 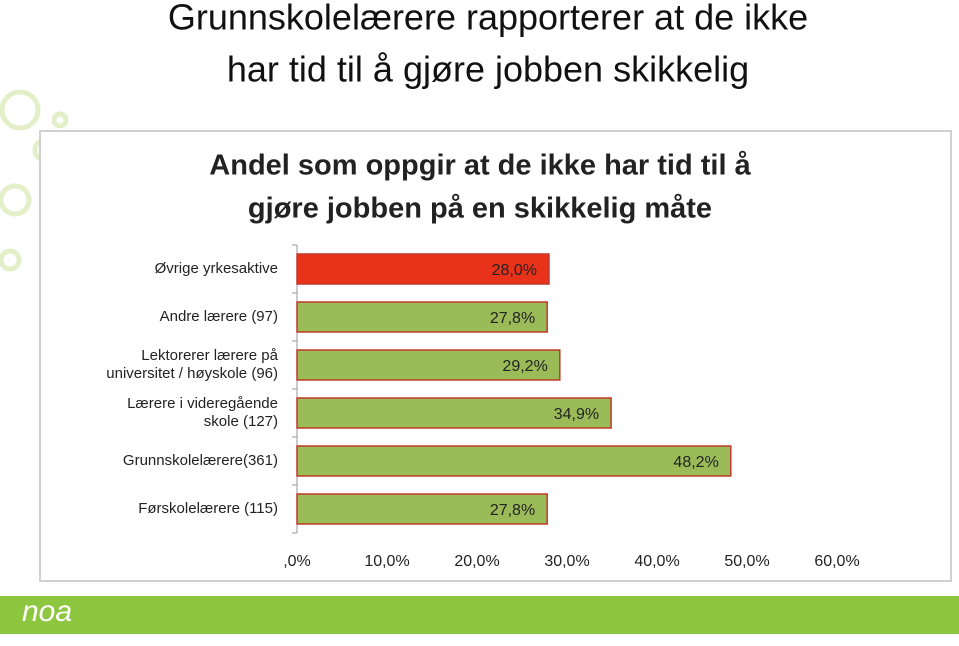 What do you see at coordinates (476, 561) in the screenshot?
I see `x-tick-label: 20,0%` at bounding box center [476, 561].